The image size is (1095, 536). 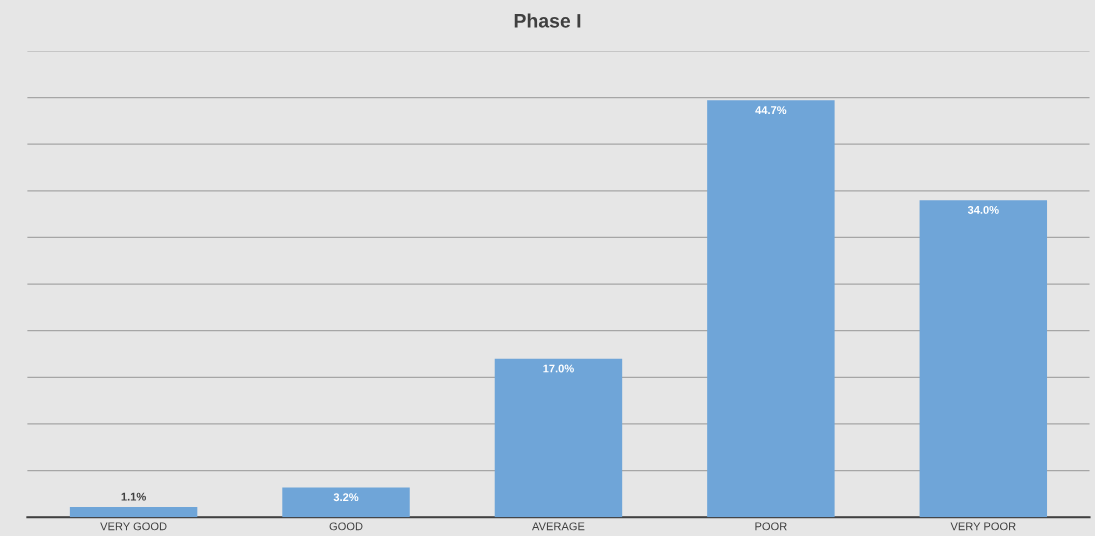 What do you see at coordinates (547, 20) in the screenshot?
I see `chart-title: Phase I` at bounding box center [547, 20].